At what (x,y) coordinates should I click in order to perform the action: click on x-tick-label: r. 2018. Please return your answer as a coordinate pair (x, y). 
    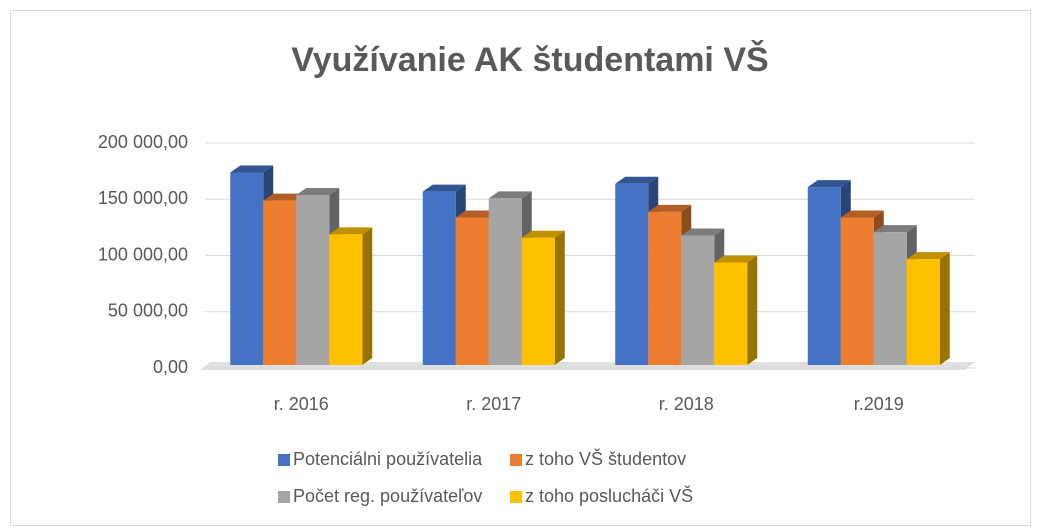
    Looking at the image, I should click on (686, 404).